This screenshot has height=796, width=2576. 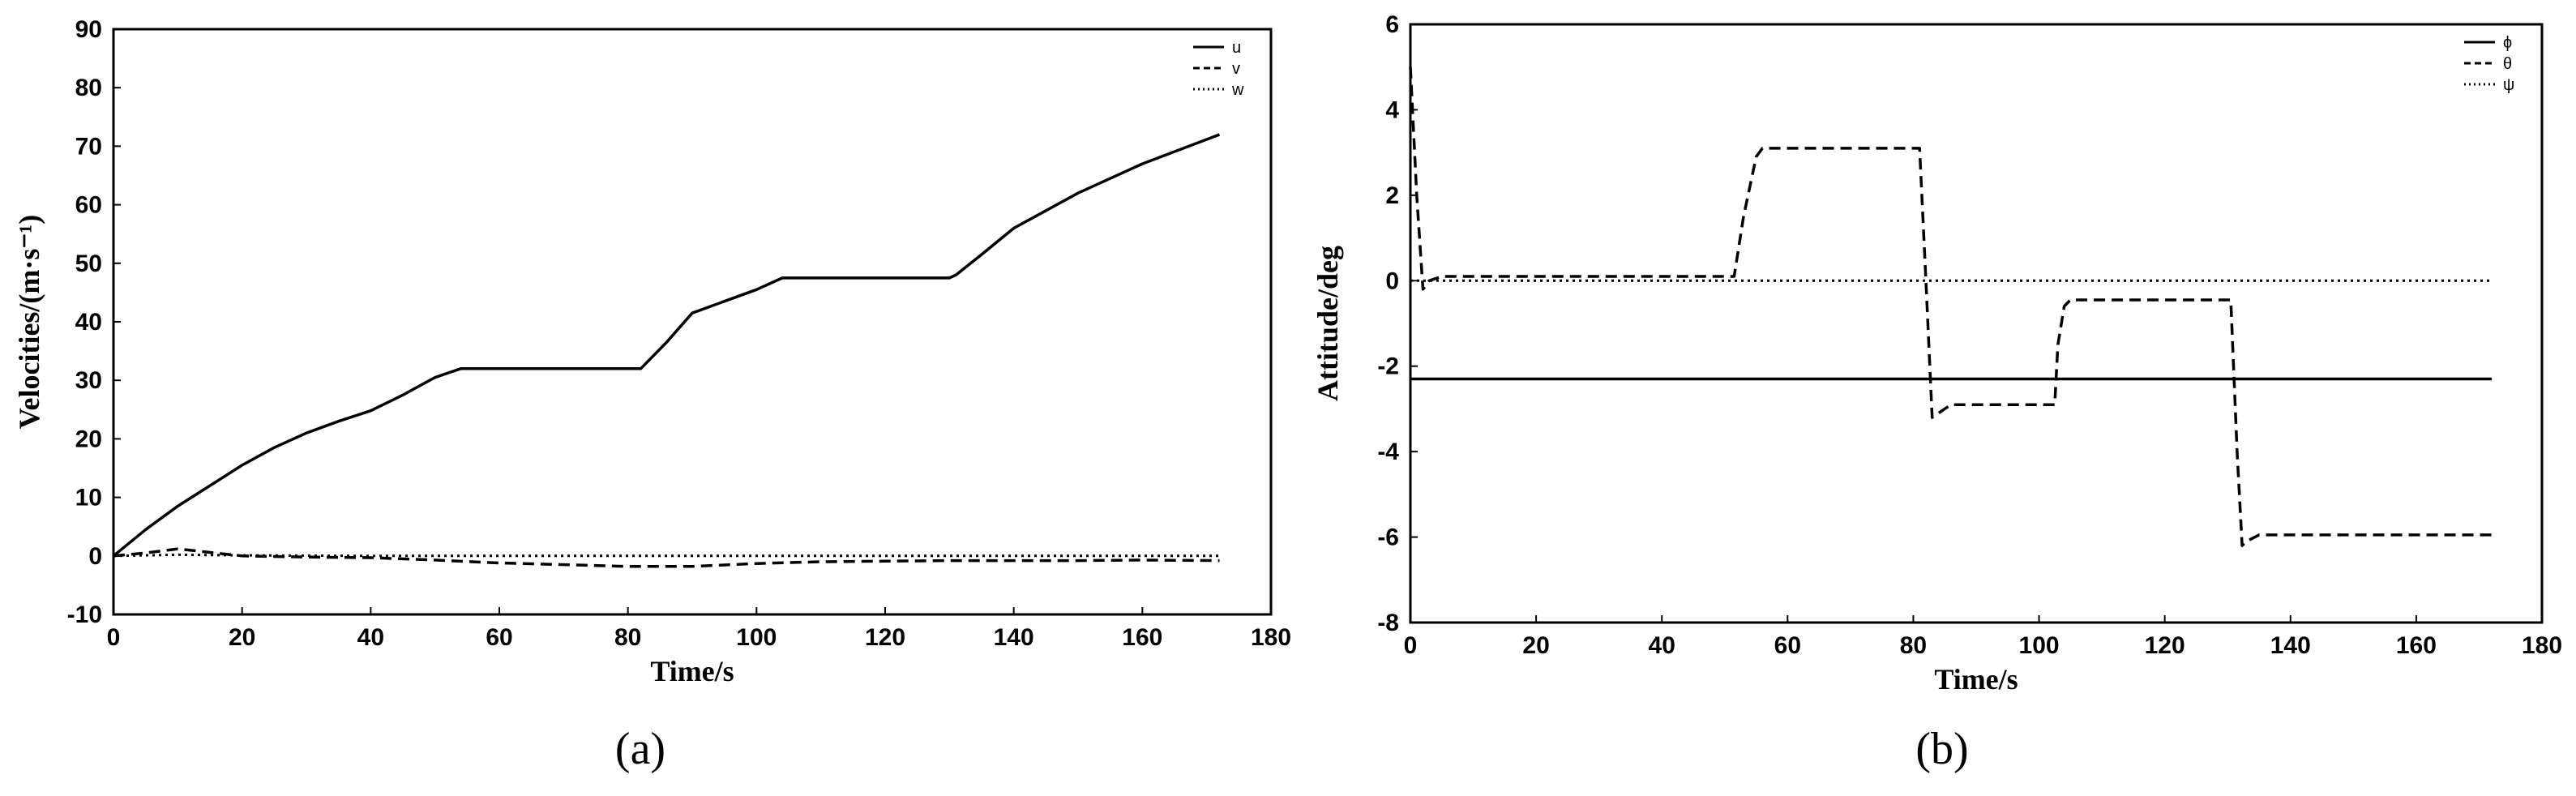 What do you see at coordinates (1913, 646) in the screenshot?
I see `chart-b-x-tick-label: 80` at bounding box center [1913, 646].